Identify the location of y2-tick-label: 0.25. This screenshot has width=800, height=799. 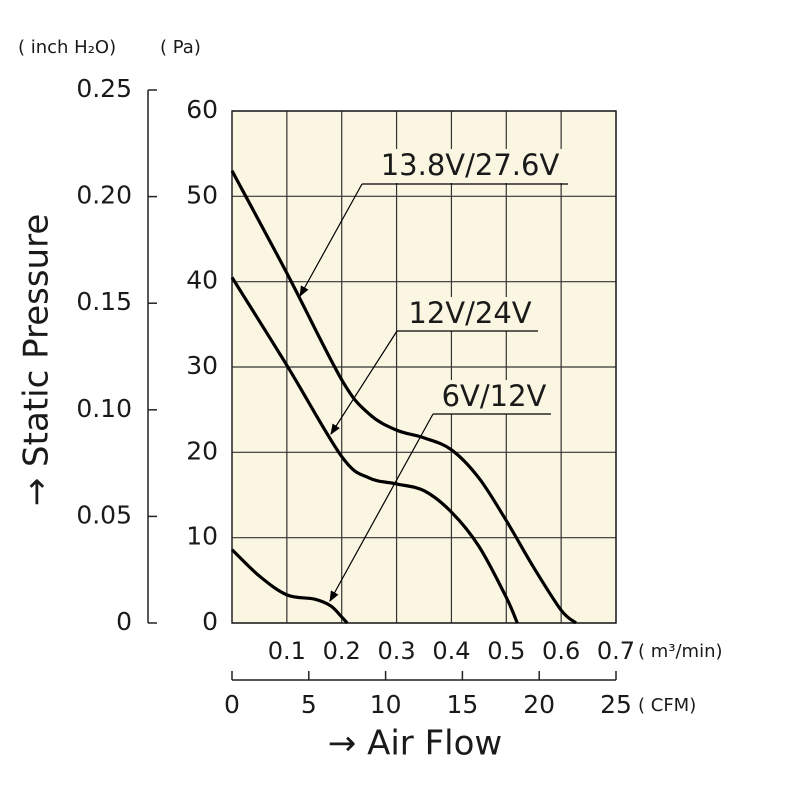
(104, 88).